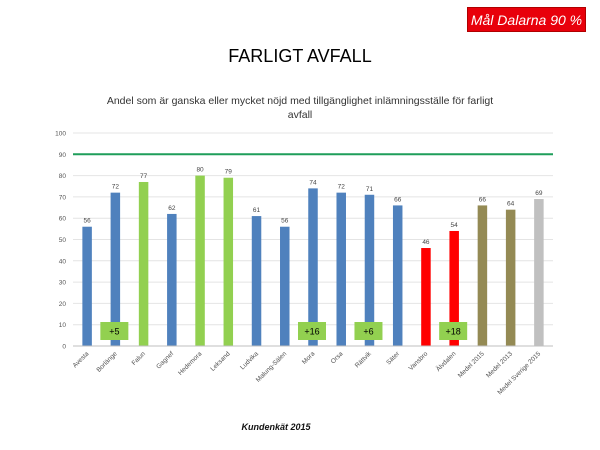 This screenshot has width=600, height=450. What do you see at coordinates (165, 360) in the screenshot?
I see `category-label: Gagnef` at bounding box center [165, 360].